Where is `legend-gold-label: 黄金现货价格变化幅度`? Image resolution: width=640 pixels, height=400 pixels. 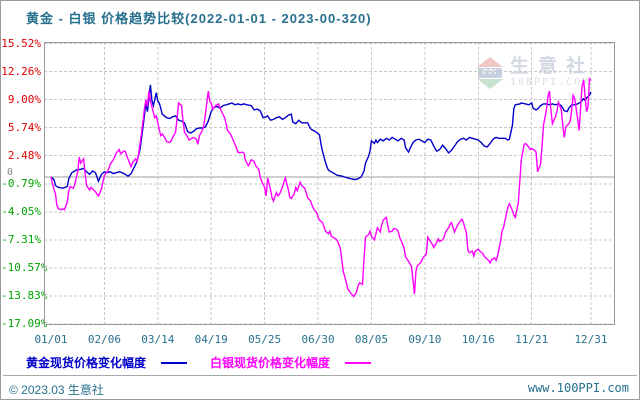 legend-gold-label: 黄金现货价格变化幅度 is located at coordinates (86, 363).